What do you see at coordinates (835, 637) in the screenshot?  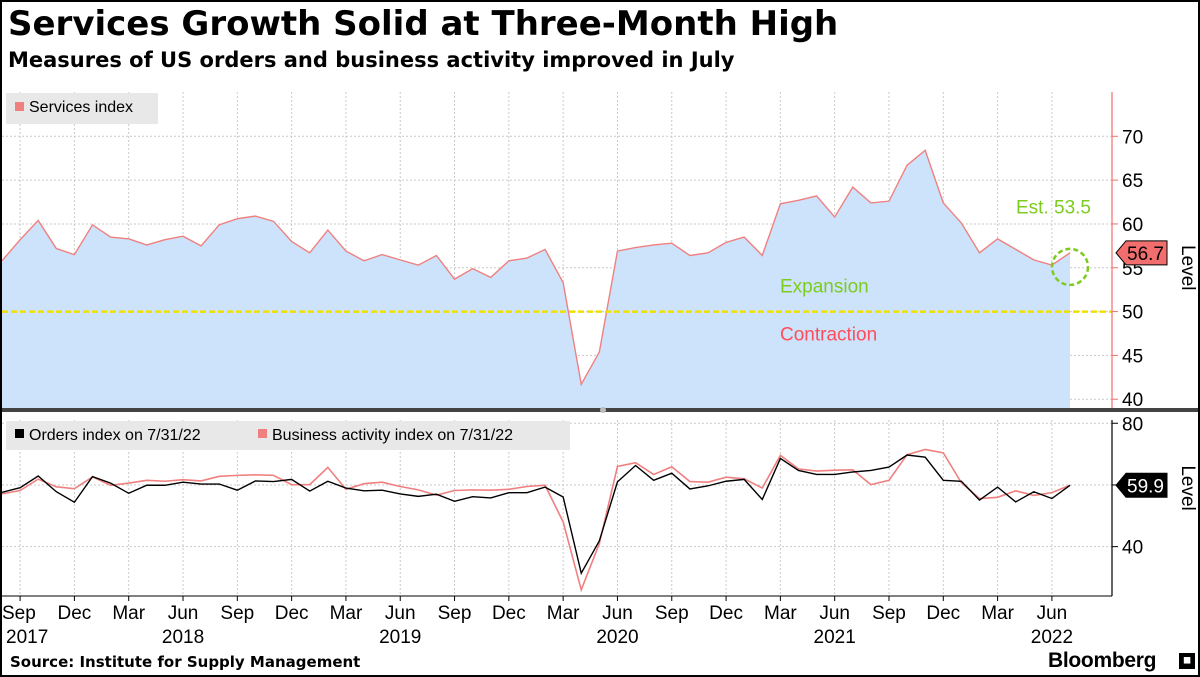 I see `x-year-label: 2021` at bounding box center [835, 637].